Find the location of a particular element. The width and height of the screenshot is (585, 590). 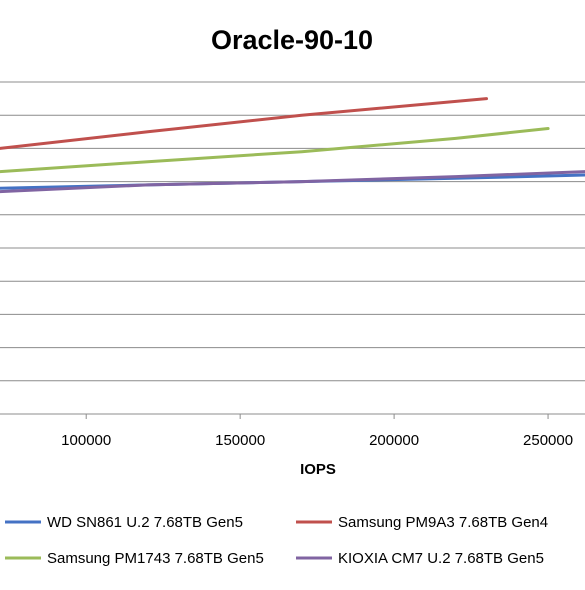

x-tick-label: 100000 is located at coordinates (86, 440).